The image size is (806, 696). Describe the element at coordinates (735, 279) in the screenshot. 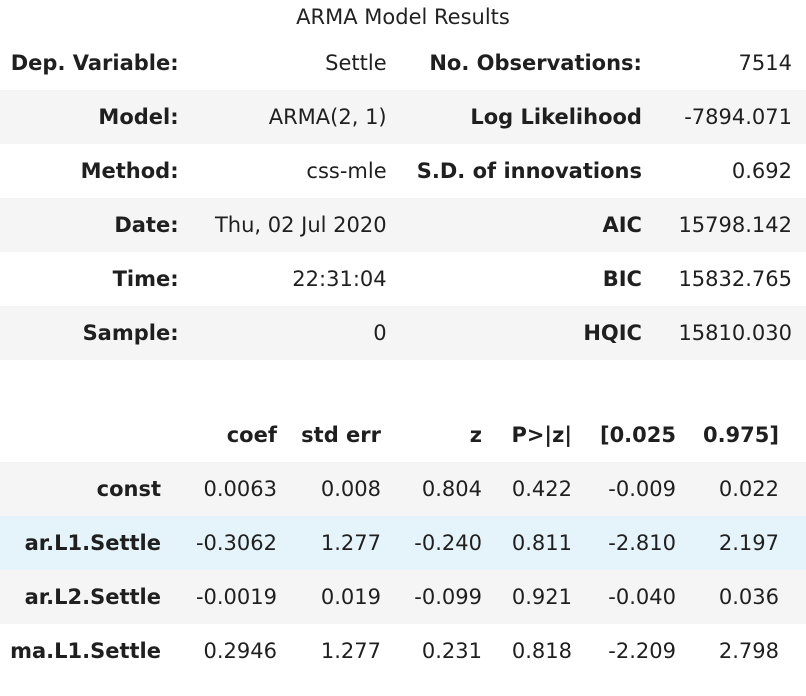

I see `summary-value: 15832.765` at that location.